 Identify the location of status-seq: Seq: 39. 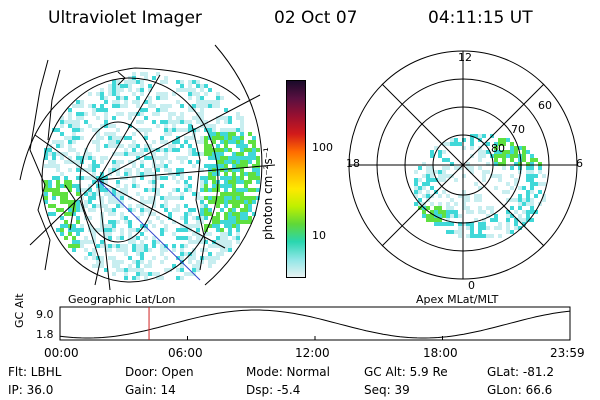
(387, 390).